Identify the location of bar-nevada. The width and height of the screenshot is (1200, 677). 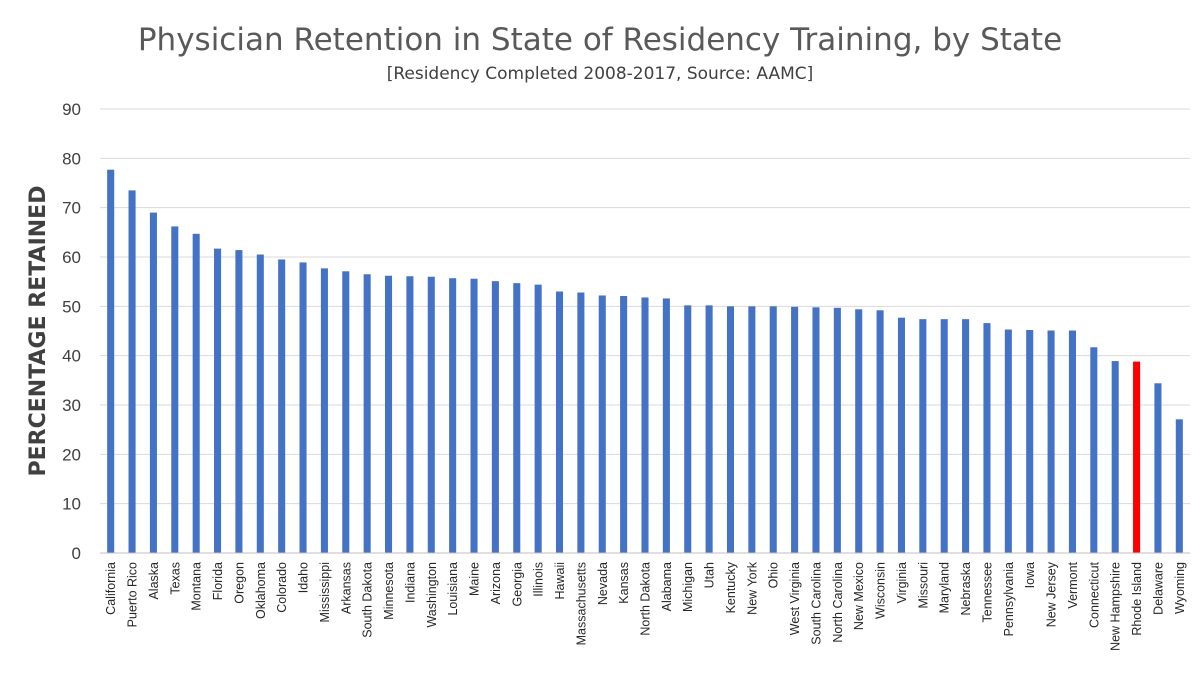
(602, 424).